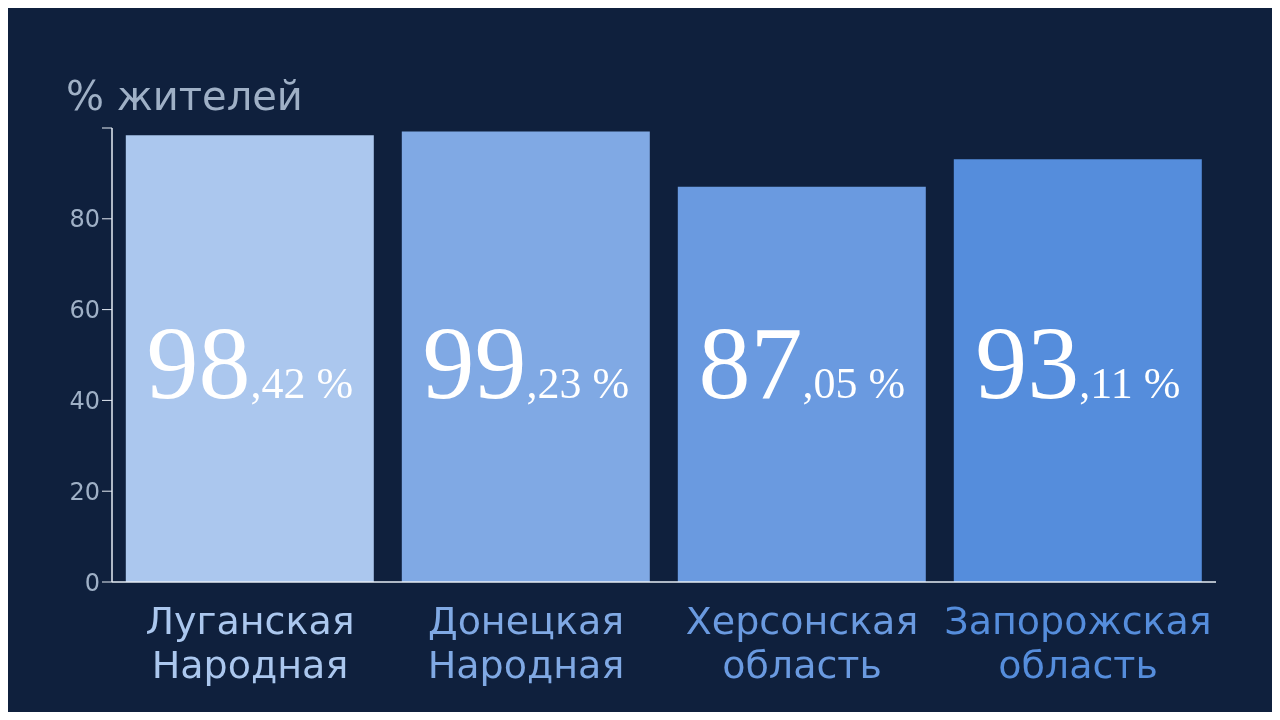 Image resolution: width=1280 pixels, height=720 pixels. Describe the element at coordinates (92, 582) in the screenshot. I see `y-tick-label: 0` at that location.